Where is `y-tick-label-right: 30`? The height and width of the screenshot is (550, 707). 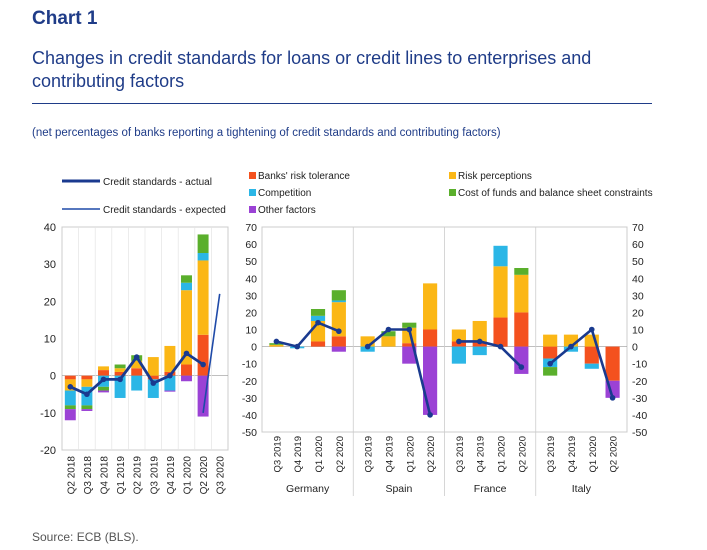 y-tick-label-right: 30 is located at coordinates (638, 296).